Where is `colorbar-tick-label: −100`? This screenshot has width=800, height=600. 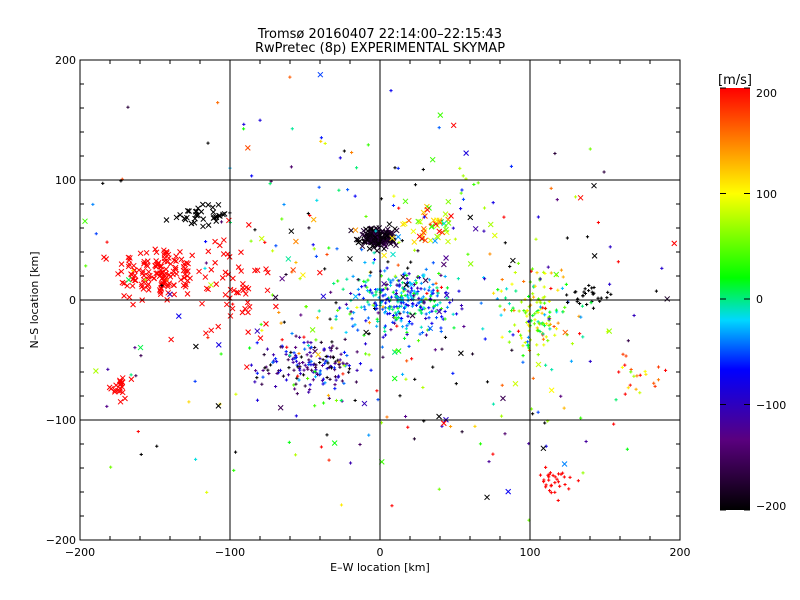 colorbar-tick-label: −100 is located at coordinates (771, 405).